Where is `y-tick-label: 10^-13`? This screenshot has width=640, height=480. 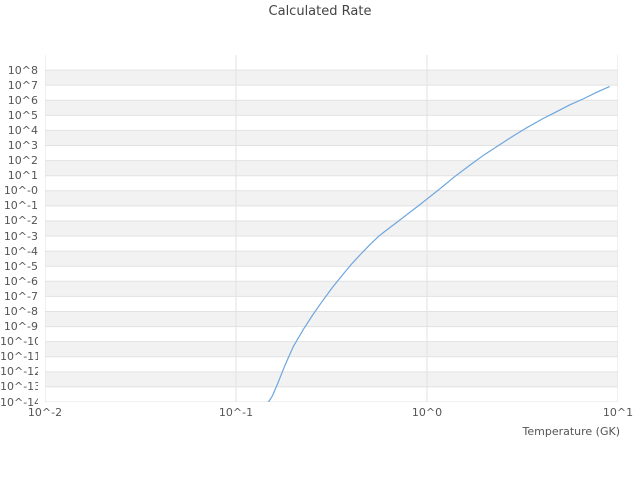
y-tick-label: 10^-13 is located at coordinates (19, 387).